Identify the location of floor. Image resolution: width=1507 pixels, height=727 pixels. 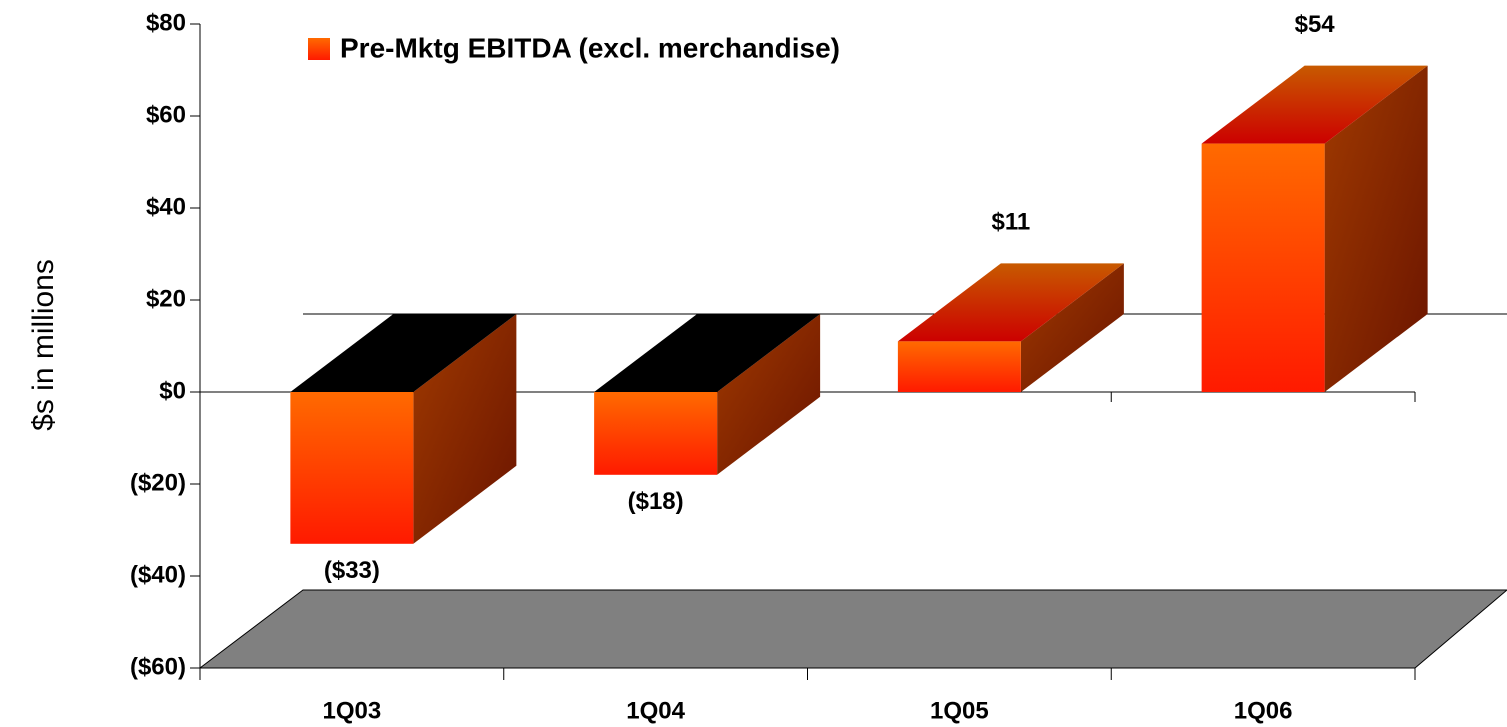
(852, 629).